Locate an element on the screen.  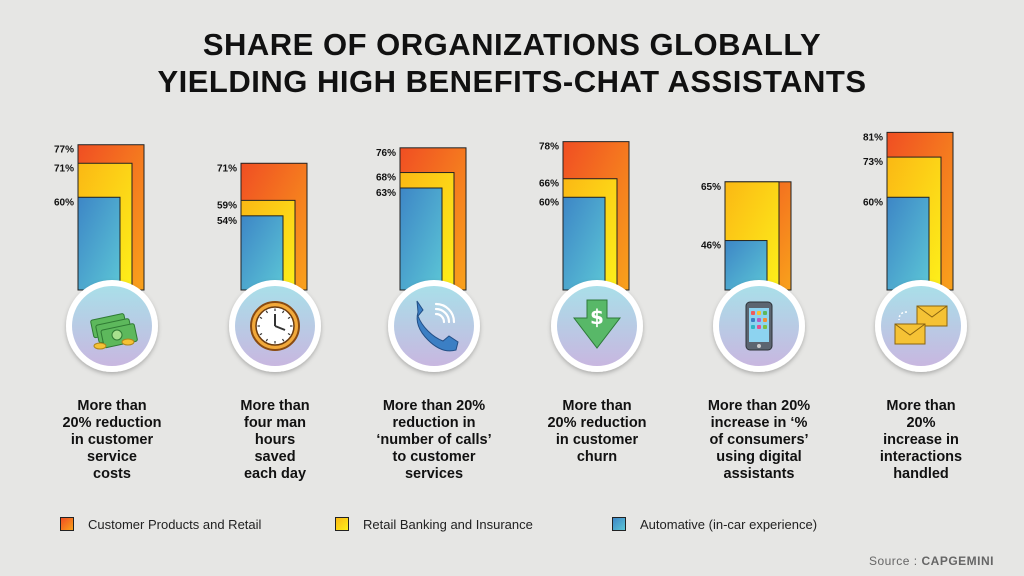
envelopes-icon is located at coordinates (921, 325).